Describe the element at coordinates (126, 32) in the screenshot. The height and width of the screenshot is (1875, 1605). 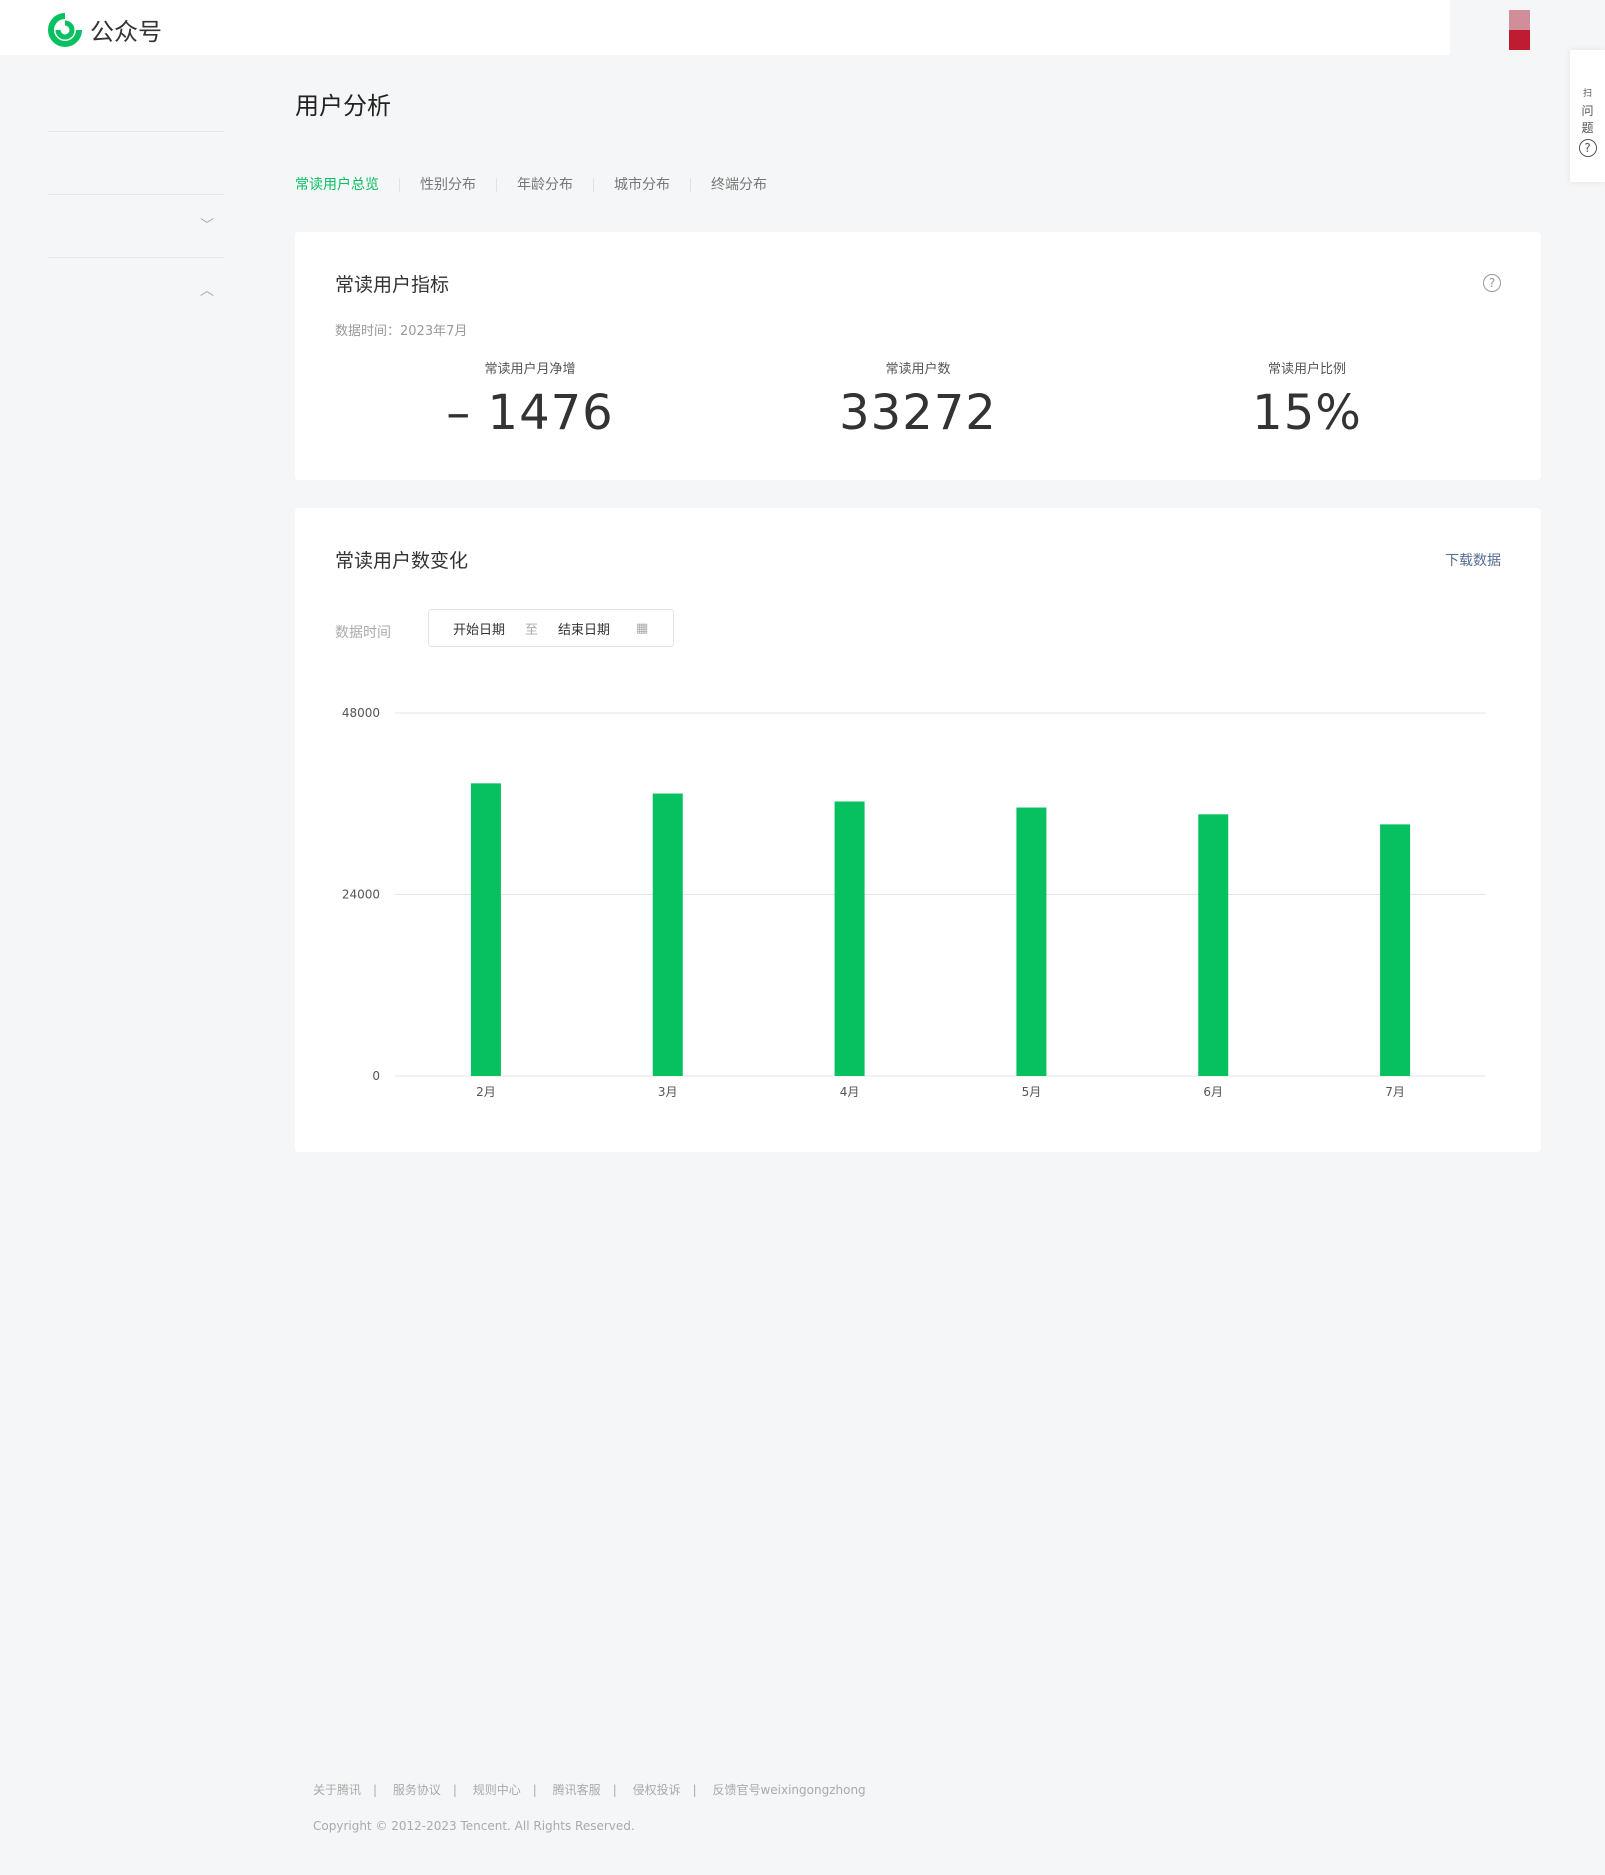
I see `logo-text: 公众号` at that location.